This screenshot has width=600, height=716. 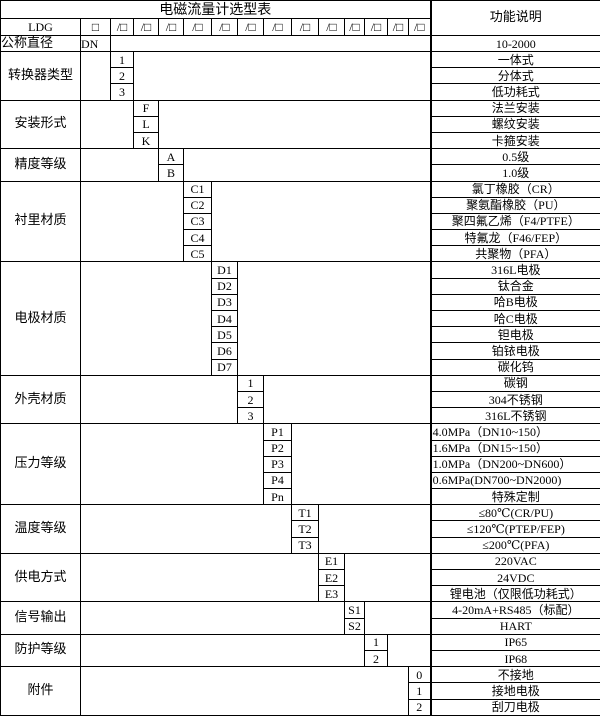 I want to click on option-function: 0.5级, so click(x=514, y=157).